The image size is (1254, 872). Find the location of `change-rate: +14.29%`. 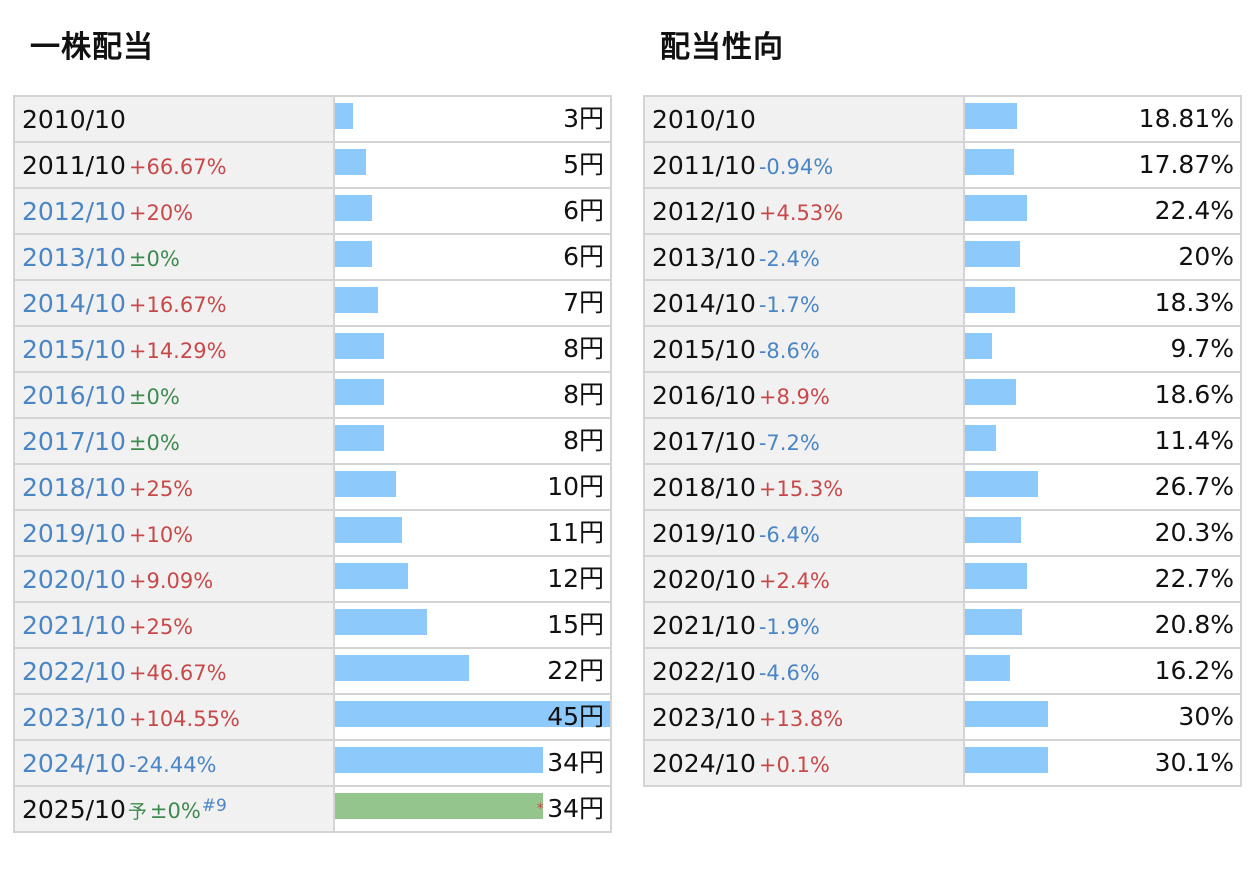

change-rate: +14.29% is located at coordinates (177, 350).